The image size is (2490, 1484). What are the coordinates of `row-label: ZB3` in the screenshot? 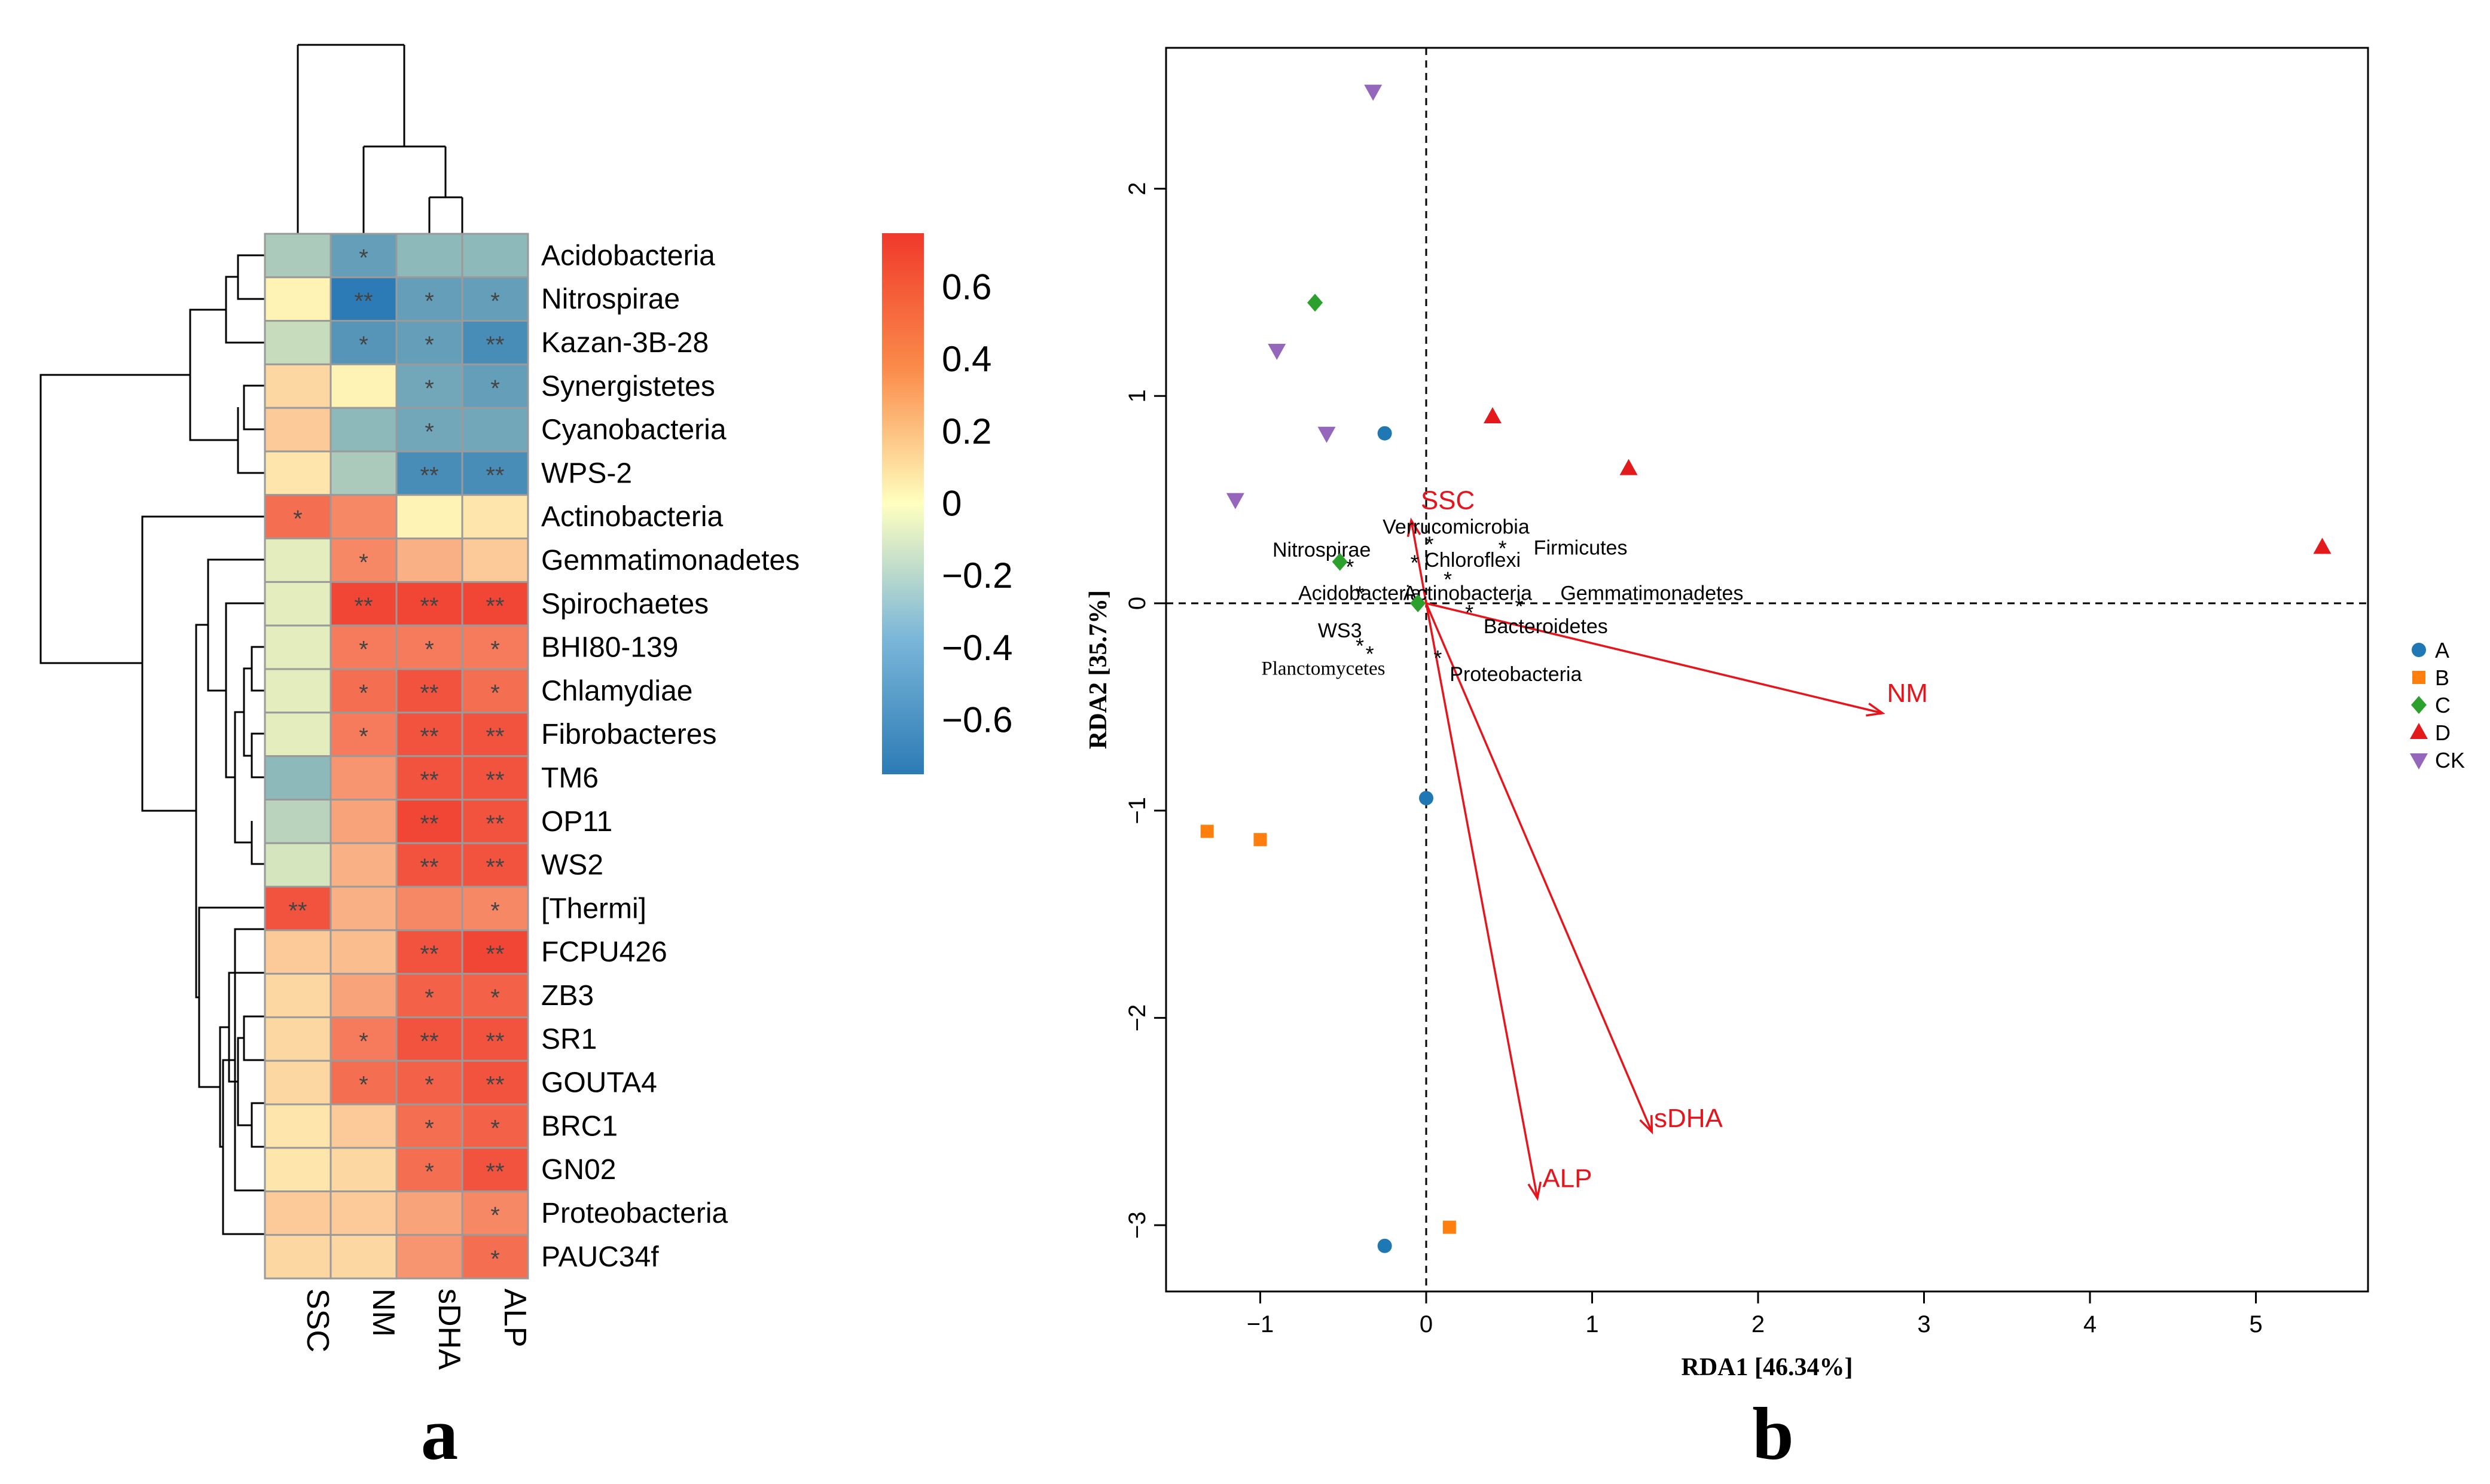 It's located at (568, 996).